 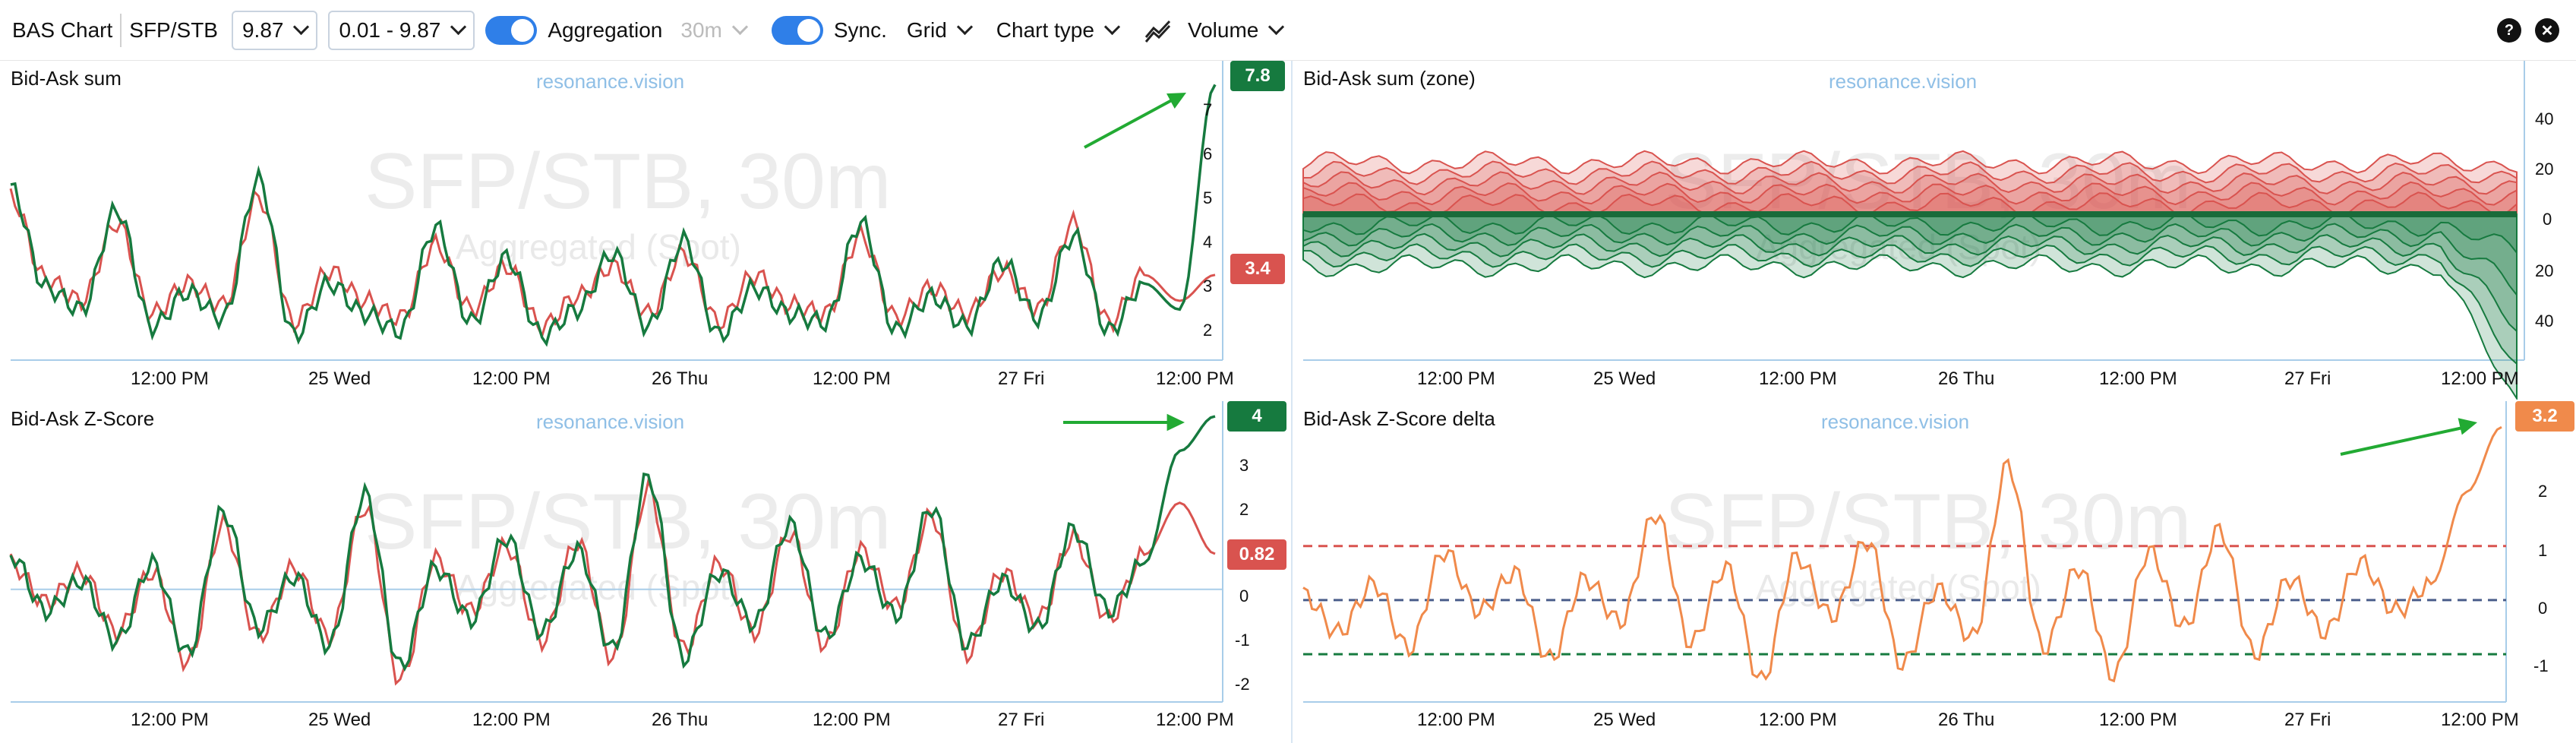 I want to click on sync-toggle, so click(x=797, y=30).